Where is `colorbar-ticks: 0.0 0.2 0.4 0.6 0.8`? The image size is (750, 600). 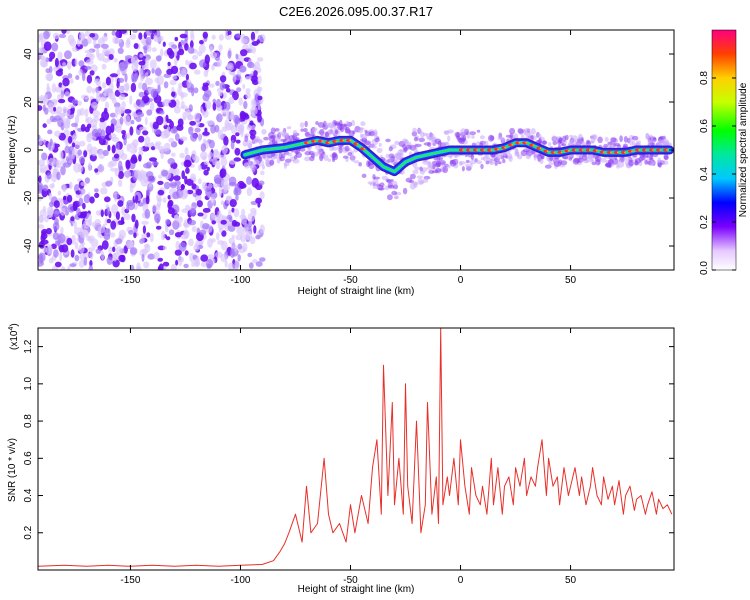
colorbar-ticks: 0.0 0.2 0.4 0.6 0.8 is located at coordinates (717, 173).